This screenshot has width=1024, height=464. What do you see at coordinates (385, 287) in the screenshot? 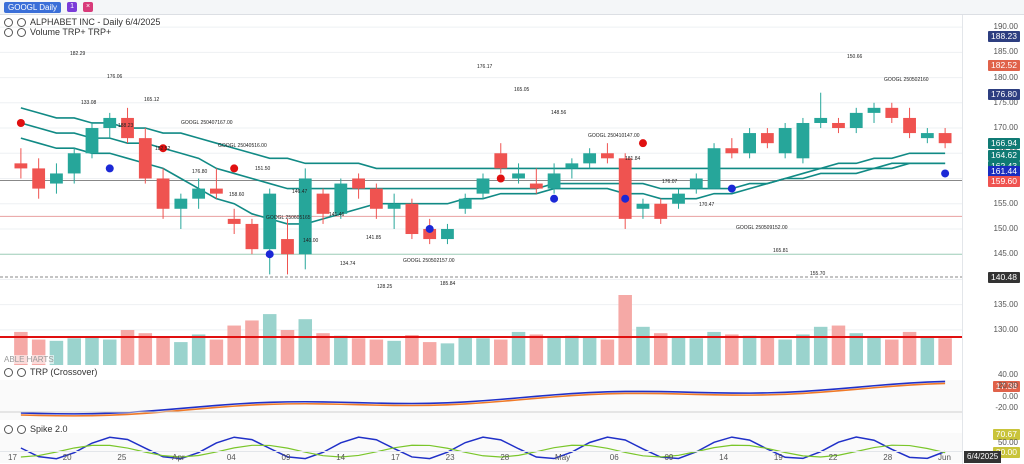
I see `annotation-label: 128.25` at bounding box center [385, 287].